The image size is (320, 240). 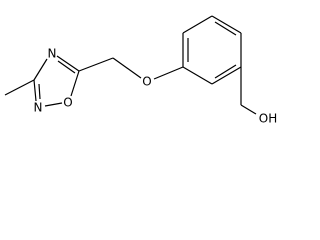 I want to click on atom-label: OH, so click(x=268, y=119).